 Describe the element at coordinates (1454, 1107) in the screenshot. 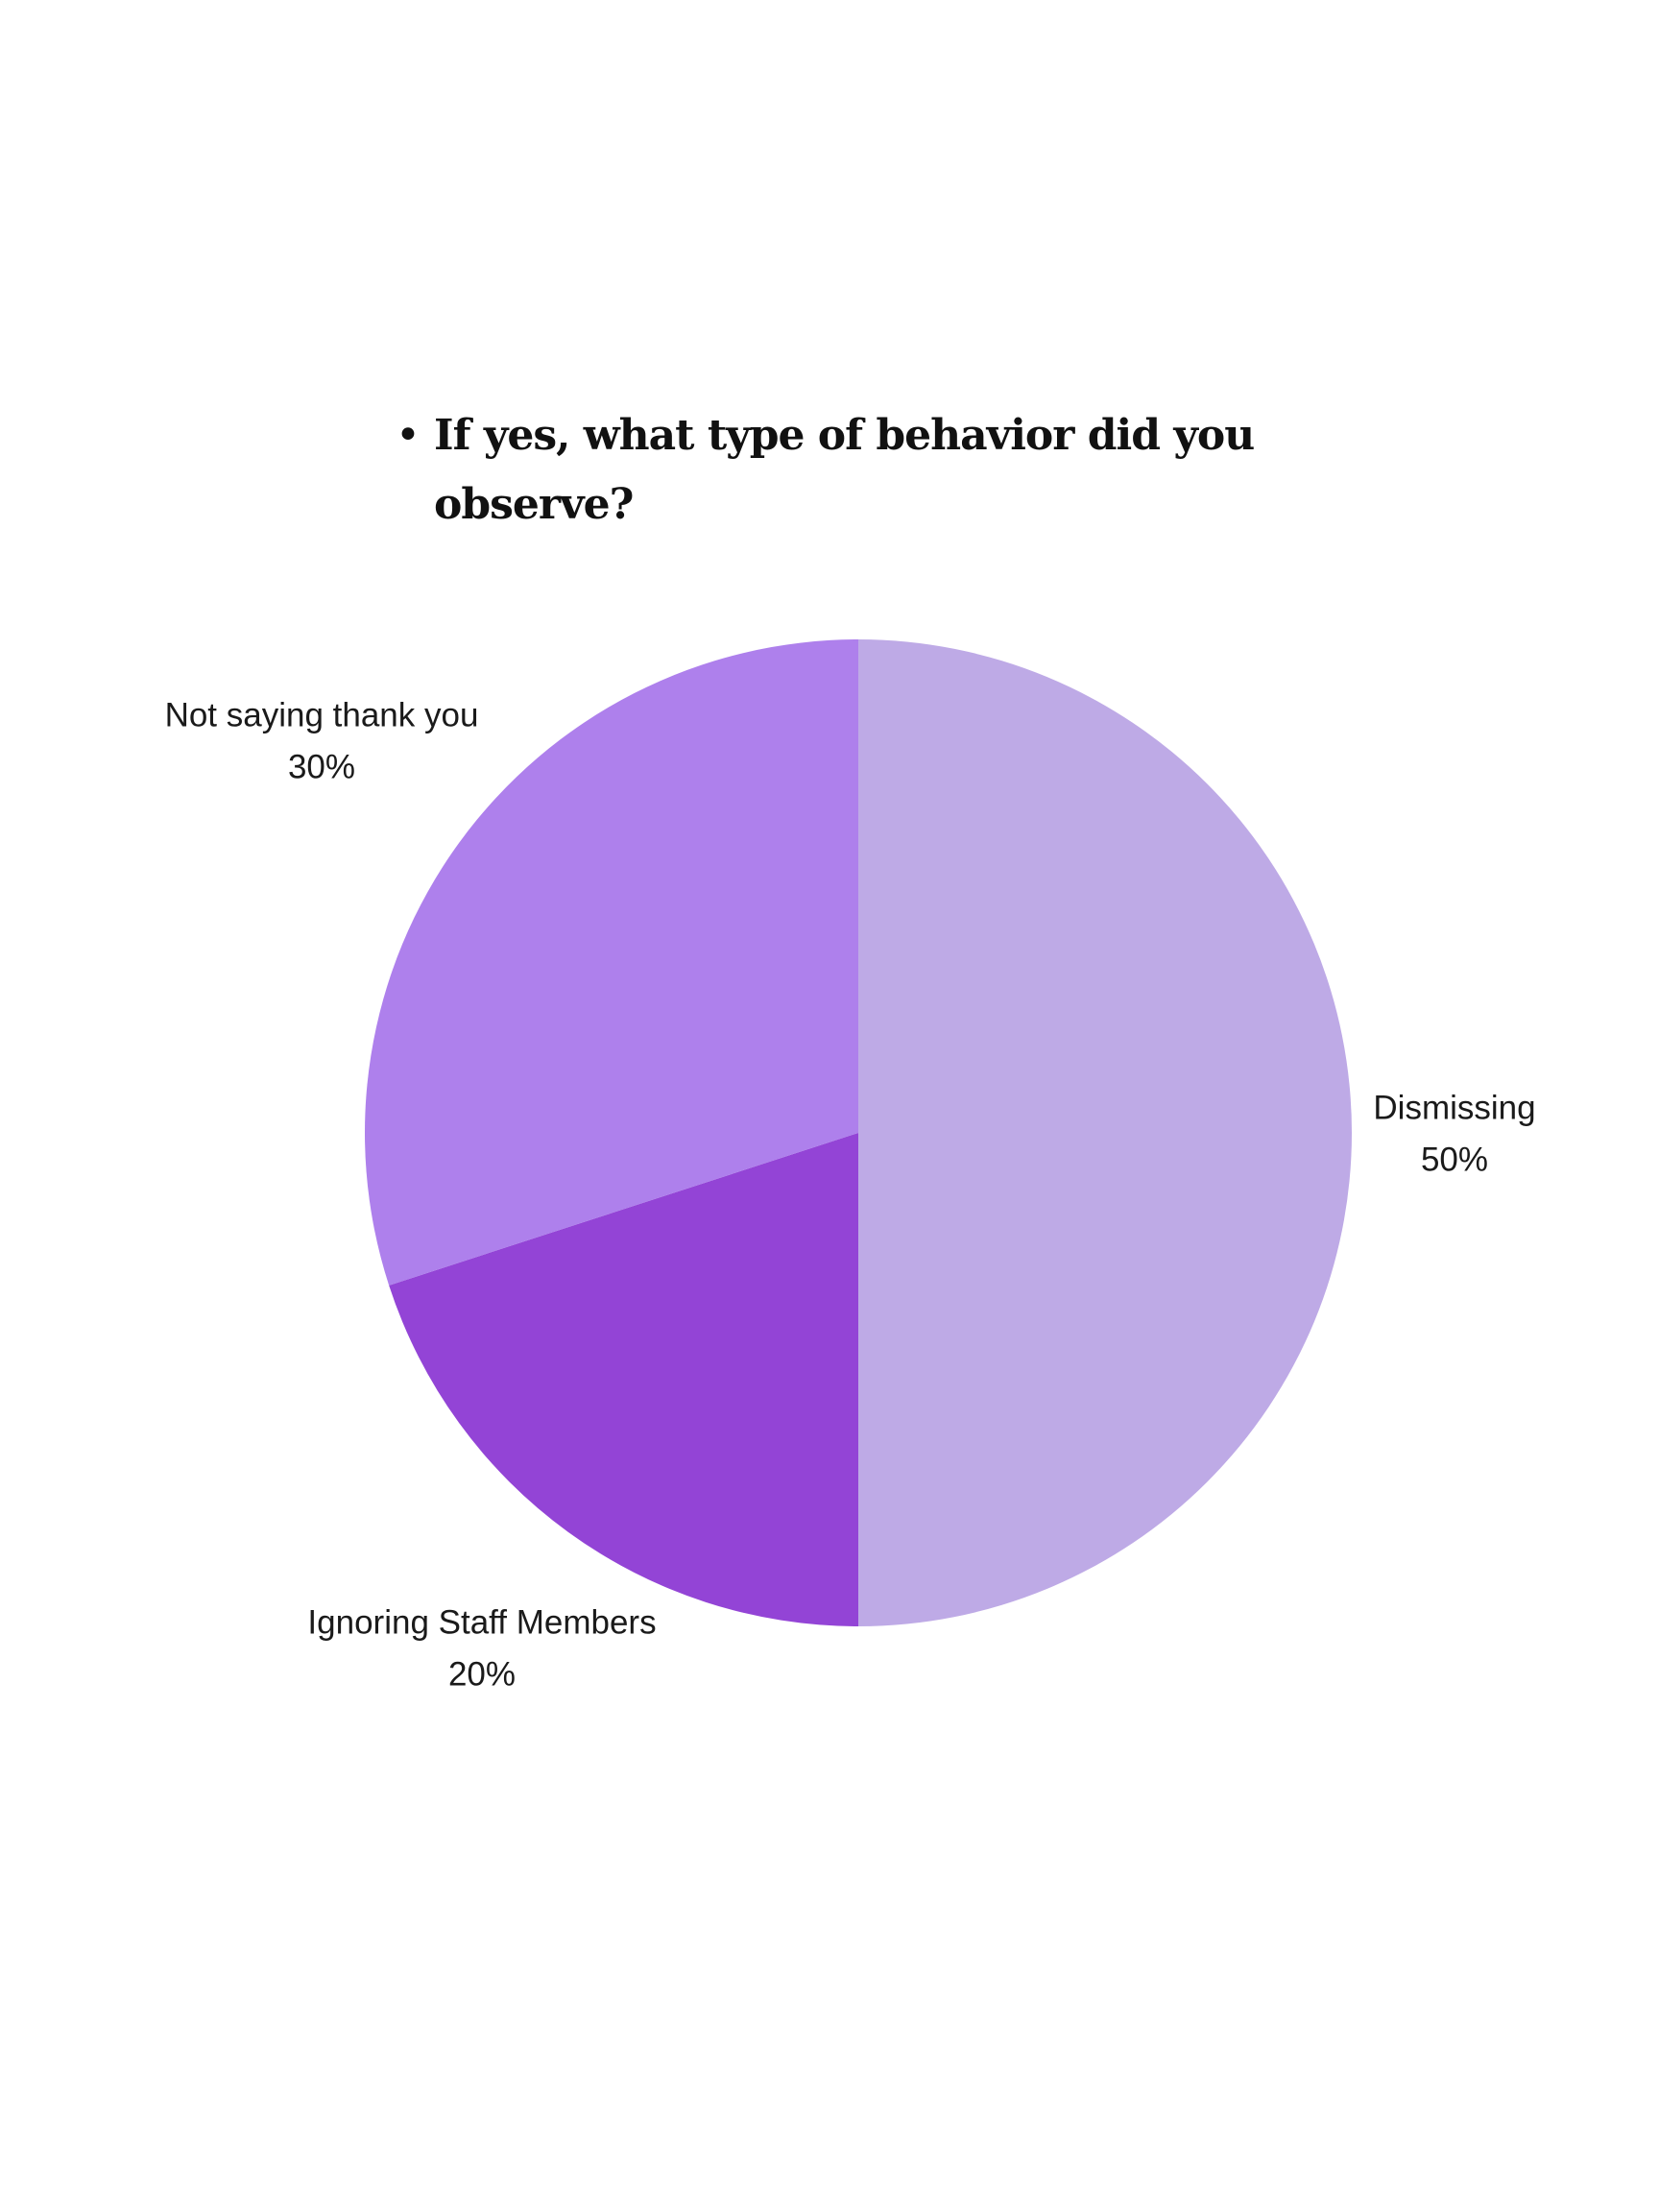

I see `slice-label: Dismissing` at that location.